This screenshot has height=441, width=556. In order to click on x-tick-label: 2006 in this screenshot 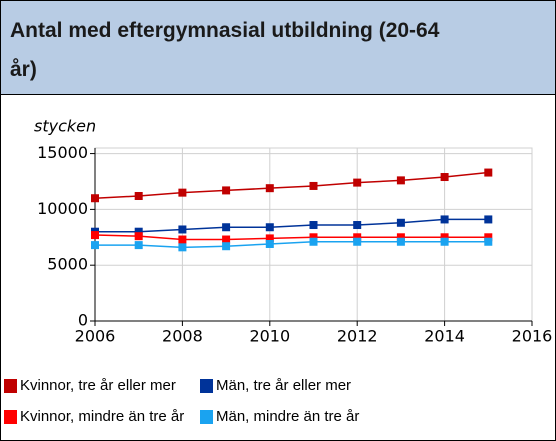, I will do `click(95, 336)`.